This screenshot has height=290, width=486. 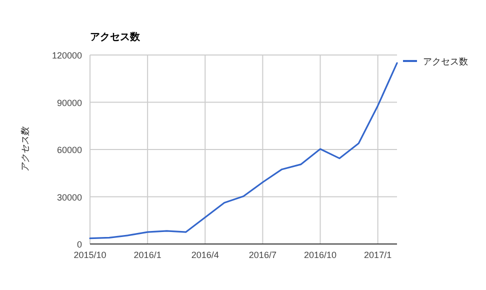 What do you see at coordinates (69, 103) in the screenshot?
I see `y-tick-label: 90000` at bounding box center [69, 103].